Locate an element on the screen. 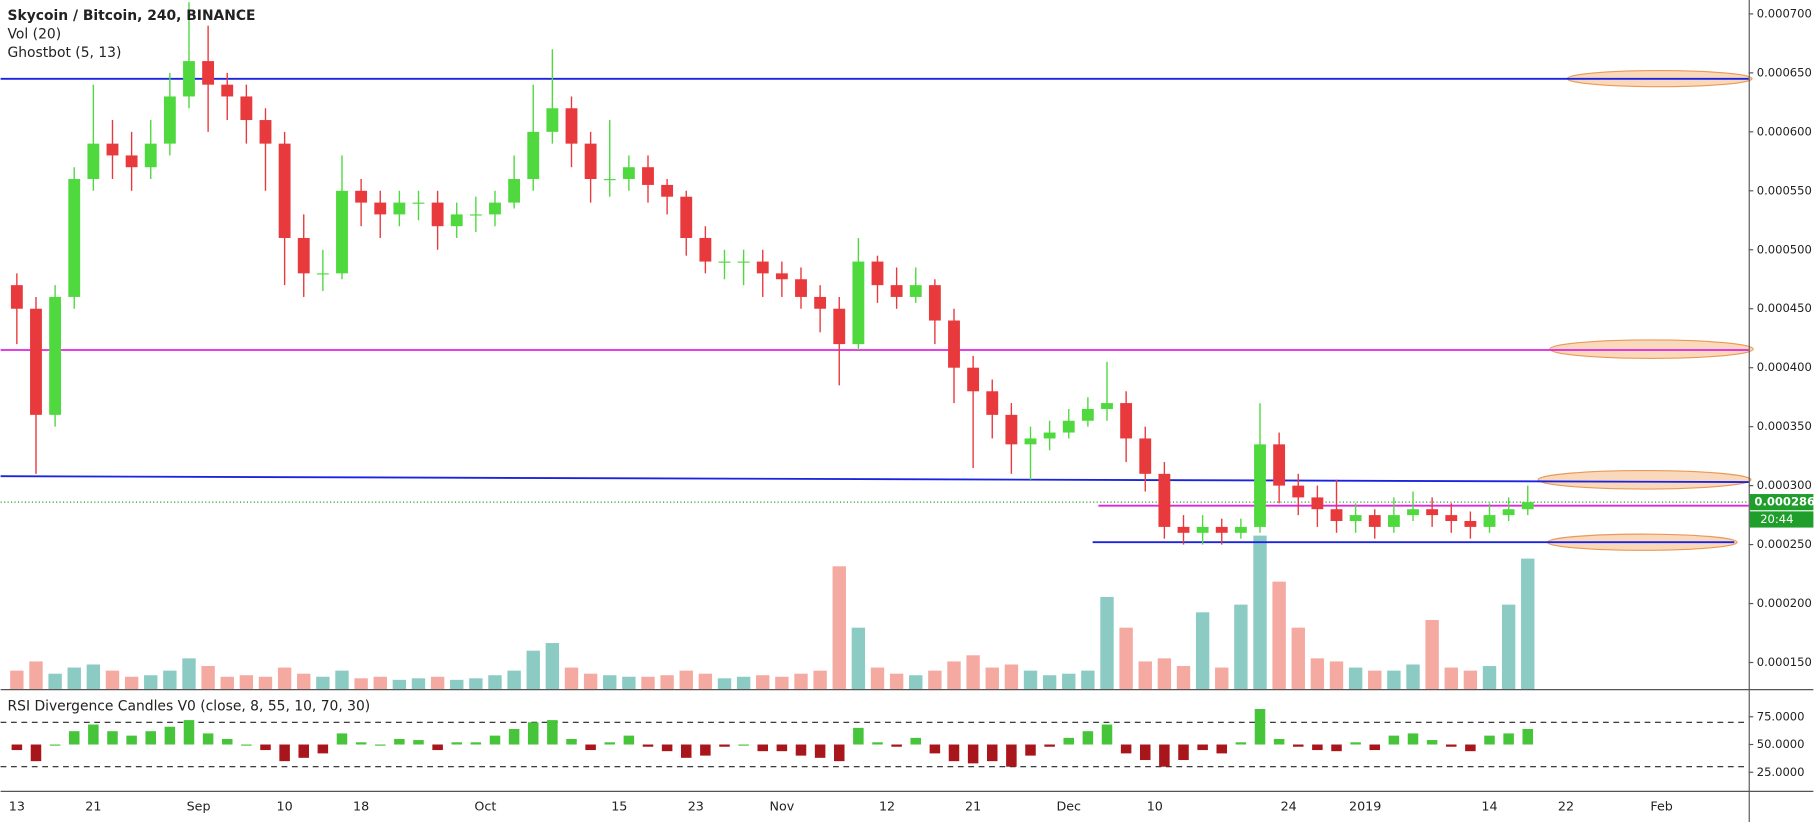 Image resolution: width=1814 pixels, height=822 pixels. y-tick-label: 0.000650 is located at coordinates (1784, 72).